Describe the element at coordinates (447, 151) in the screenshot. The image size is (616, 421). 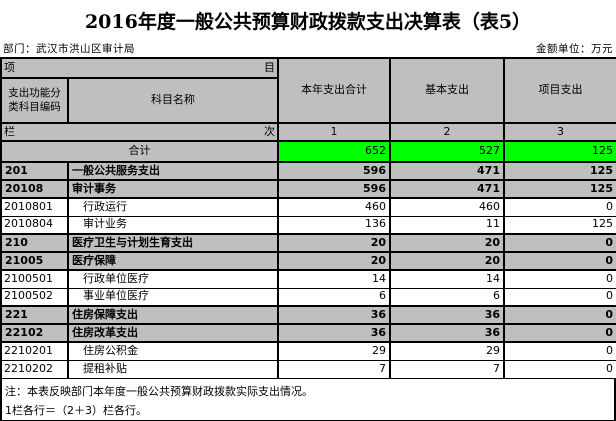
I see `total-value-2: 527` at that location.